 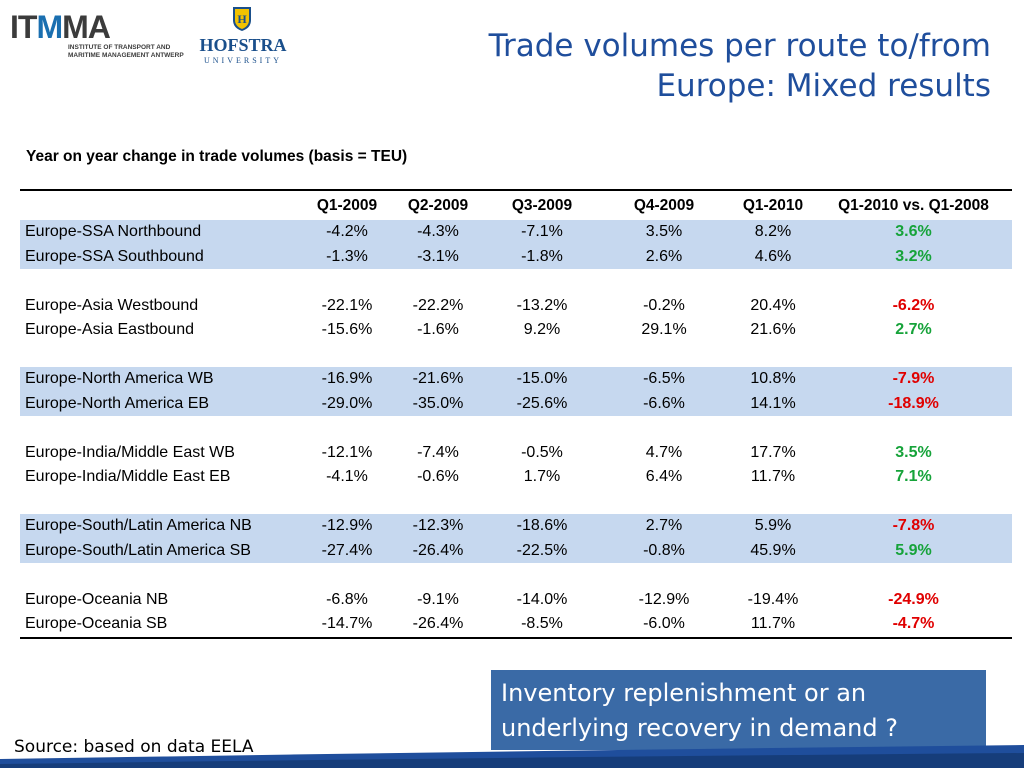 What do you see at coordinates (347, 330) in the screenshot?
I see `value-cell: -15.6%` at bounding box center [347, 330].